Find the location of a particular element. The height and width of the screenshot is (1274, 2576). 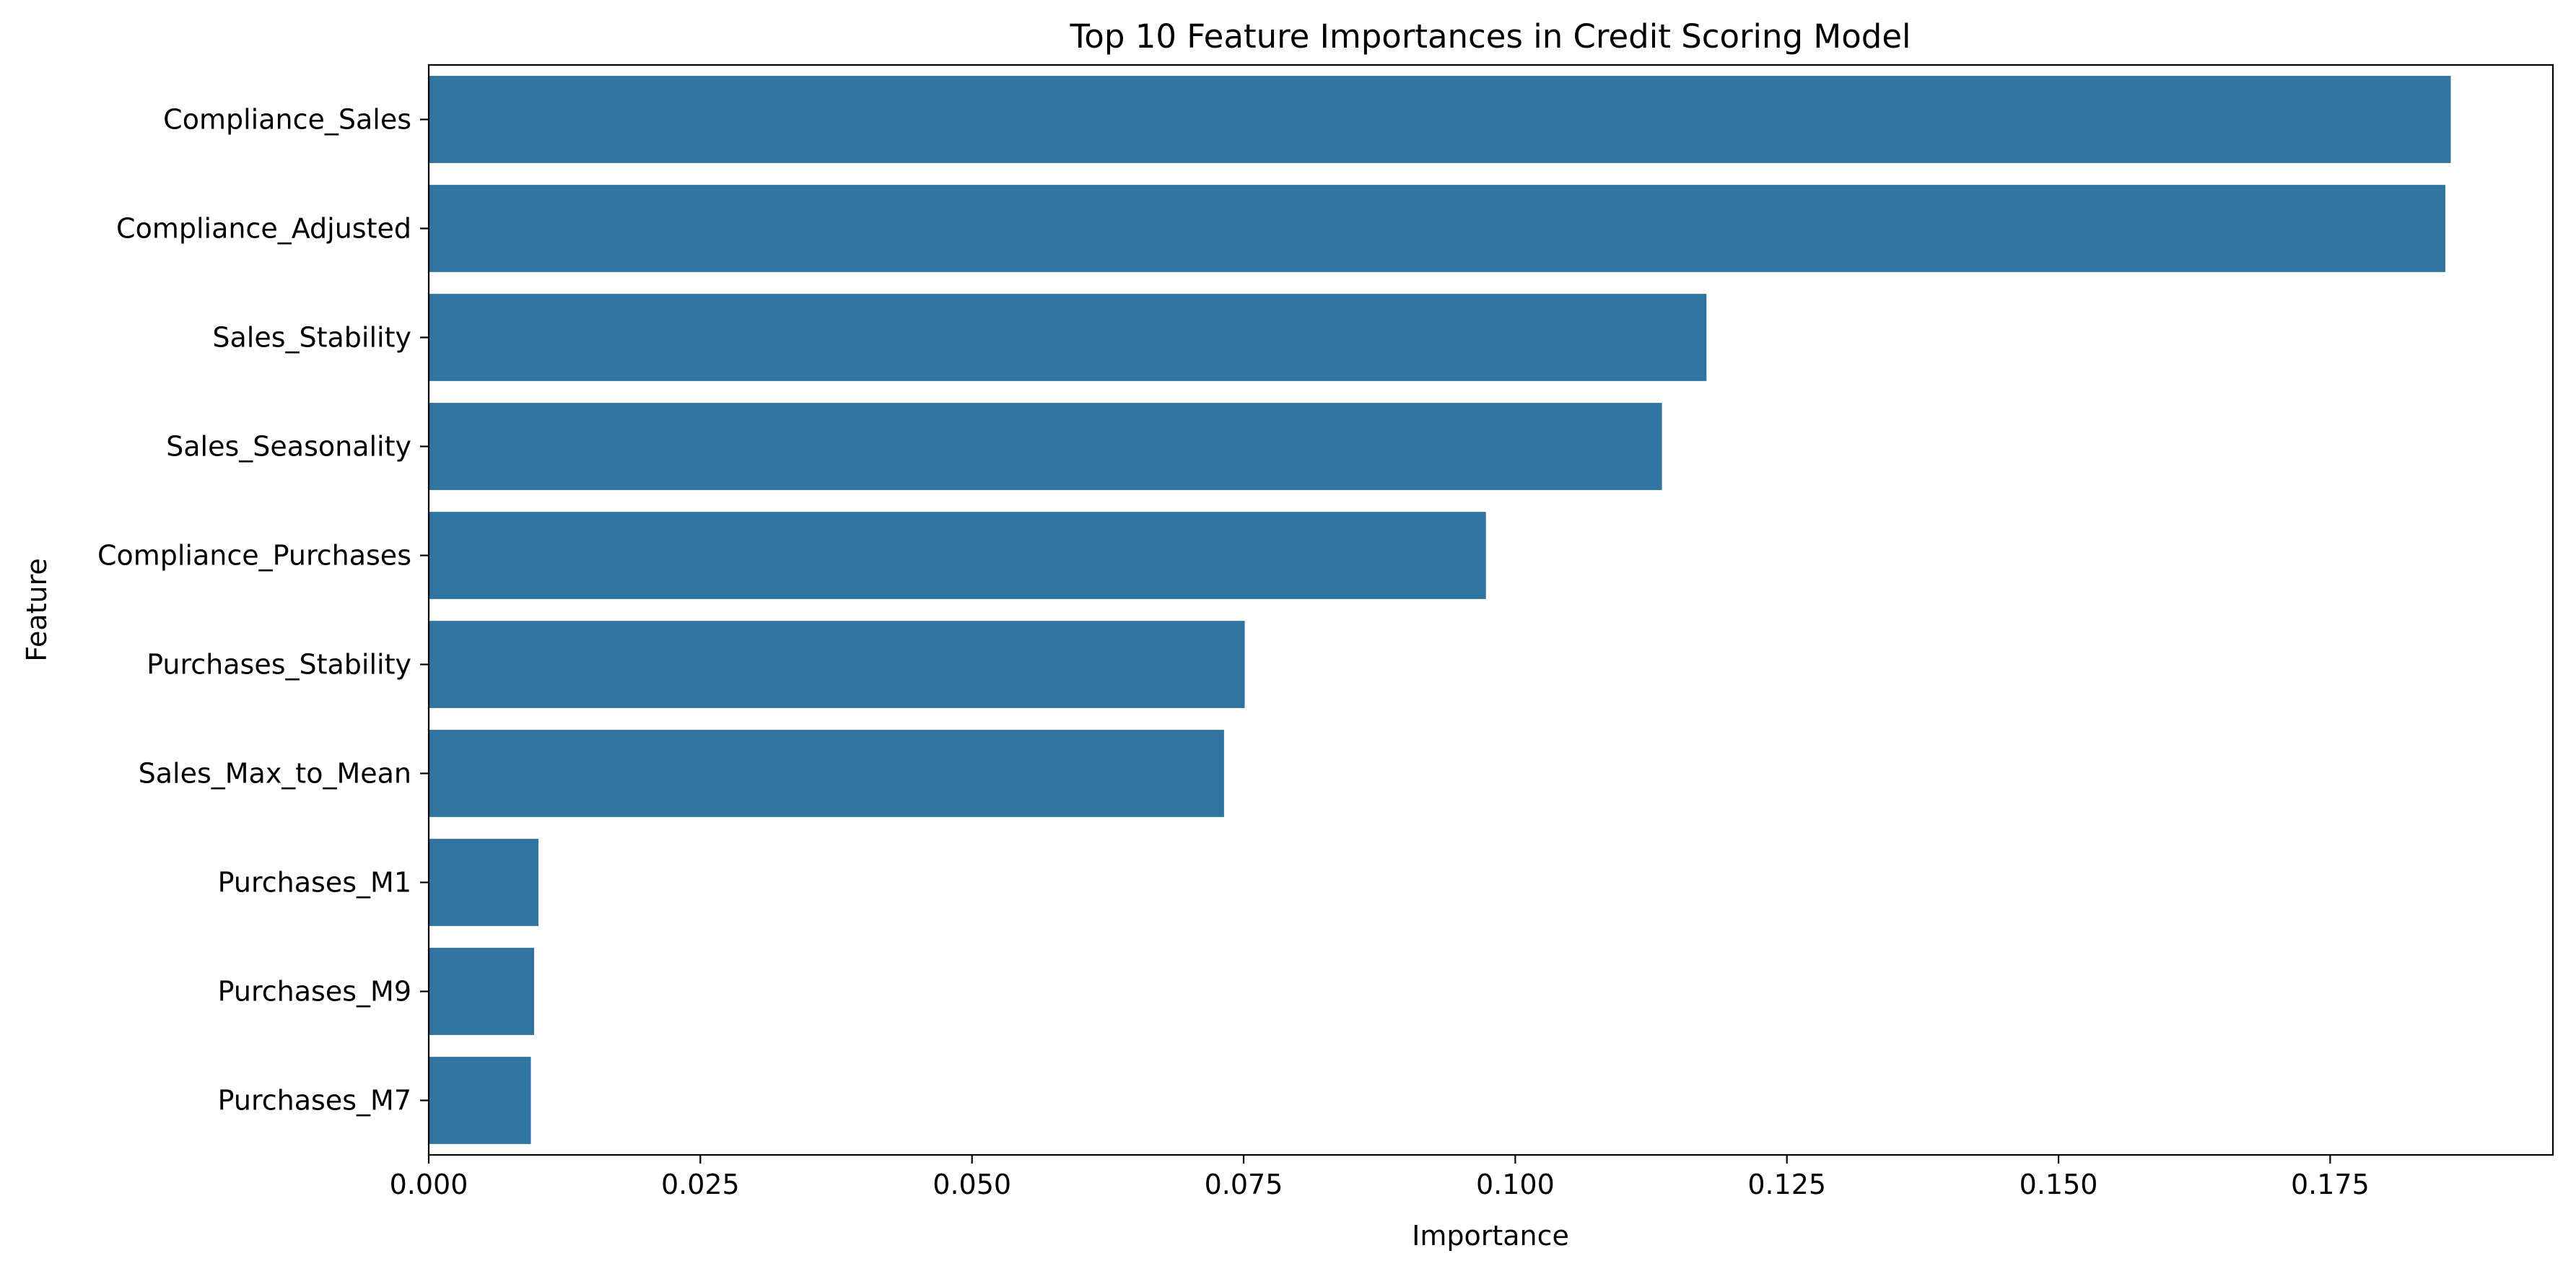

y-tick-label-9: Purchases_M7 is located at coordinates (314, 1101).